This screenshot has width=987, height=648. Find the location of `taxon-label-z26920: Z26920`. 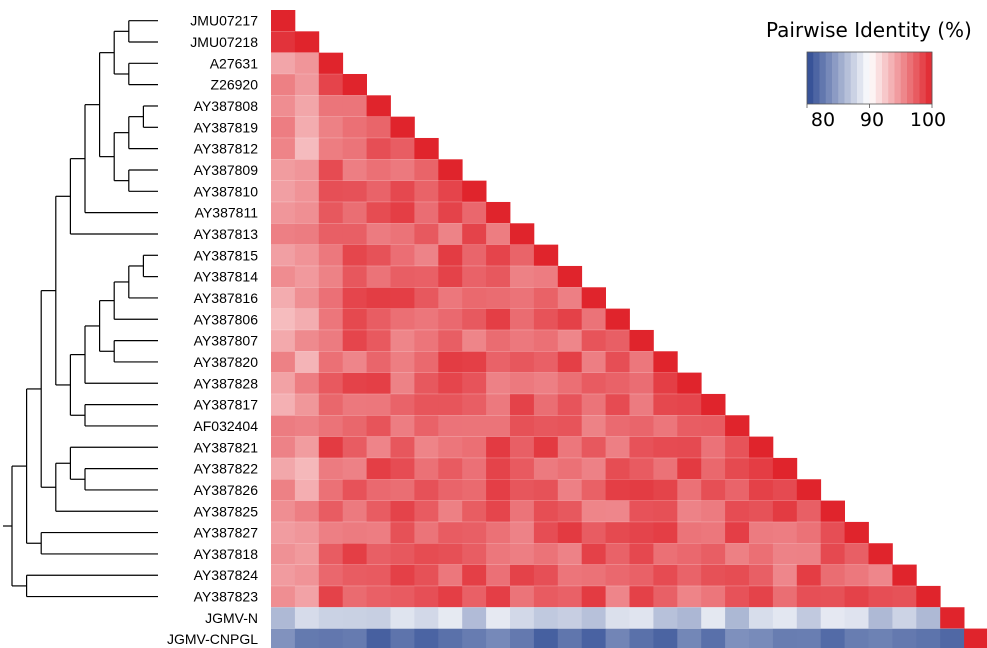

taxon-label-z26920: Z26920 is located at coordinates (235, 85).